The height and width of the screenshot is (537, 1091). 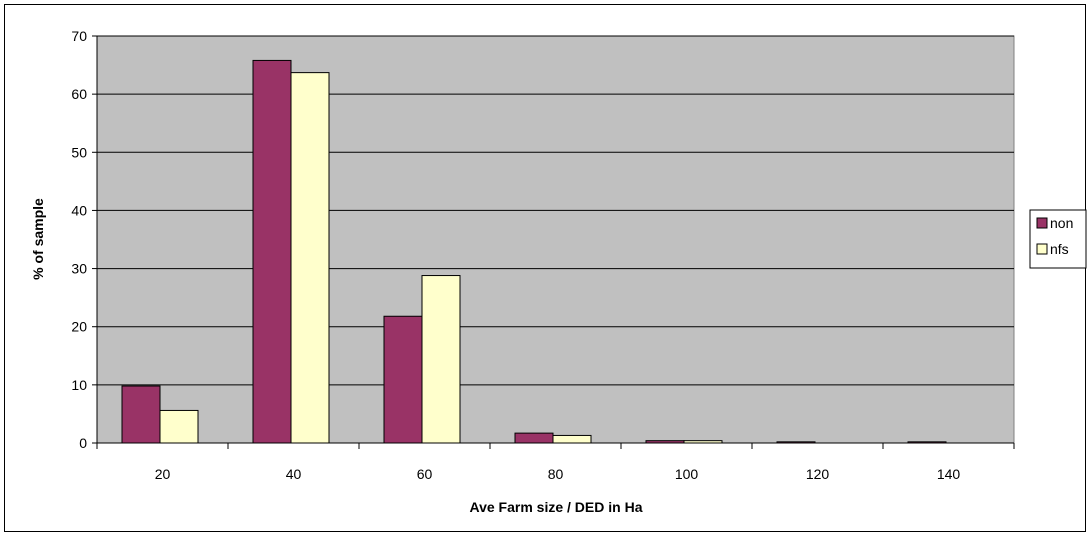 I want to click on y-tick-label: 10, so click(x=79, y=385).